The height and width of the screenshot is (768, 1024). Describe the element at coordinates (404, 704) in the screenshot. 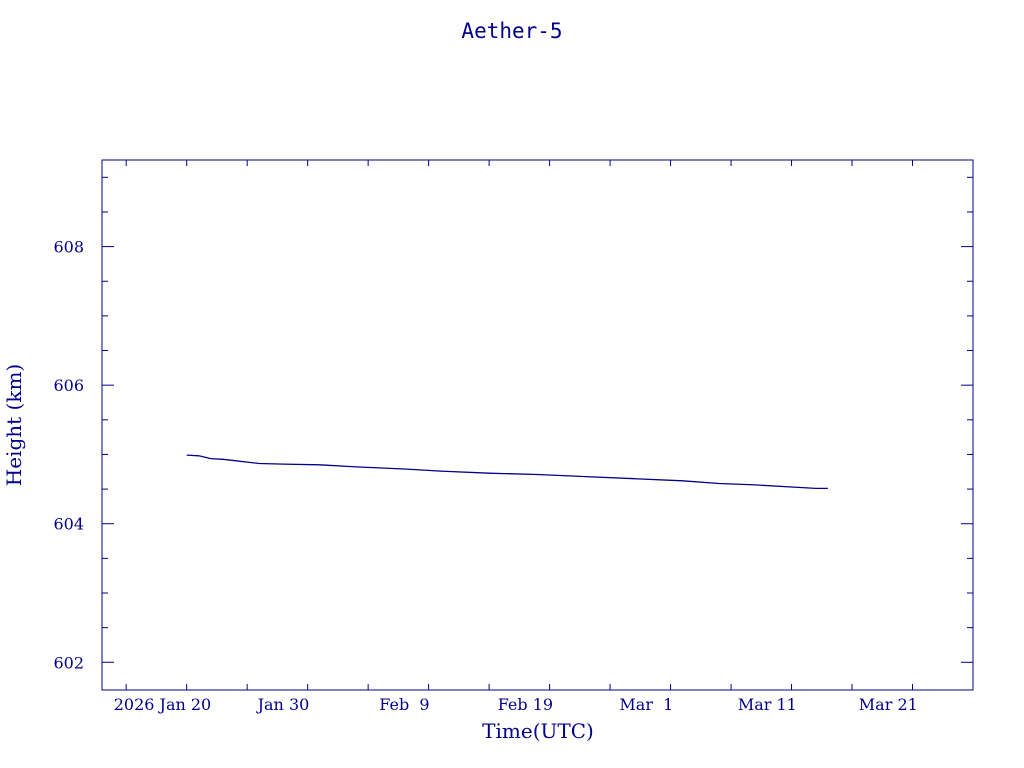

I see `x-tick-label: Feb 9` at that location.